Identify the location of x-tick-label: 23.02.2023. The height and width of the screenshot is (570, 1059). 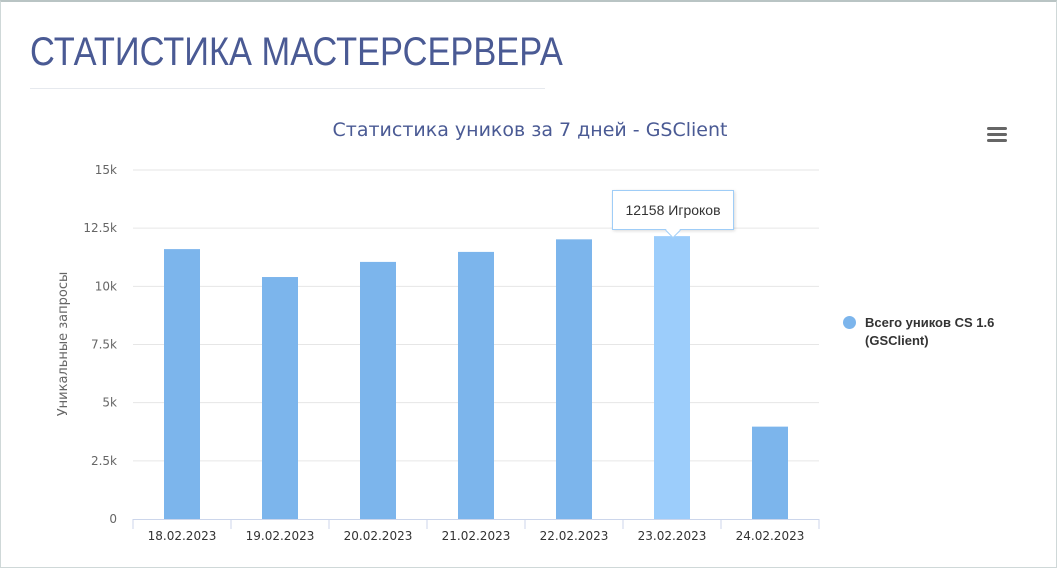
(672, 536).